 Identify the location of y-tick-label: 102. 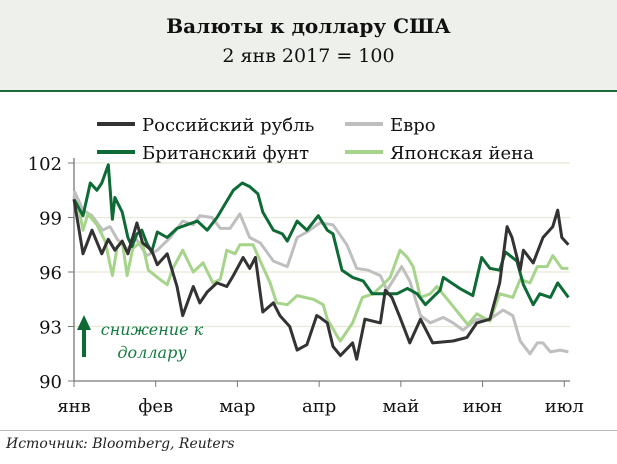
(45, 164).